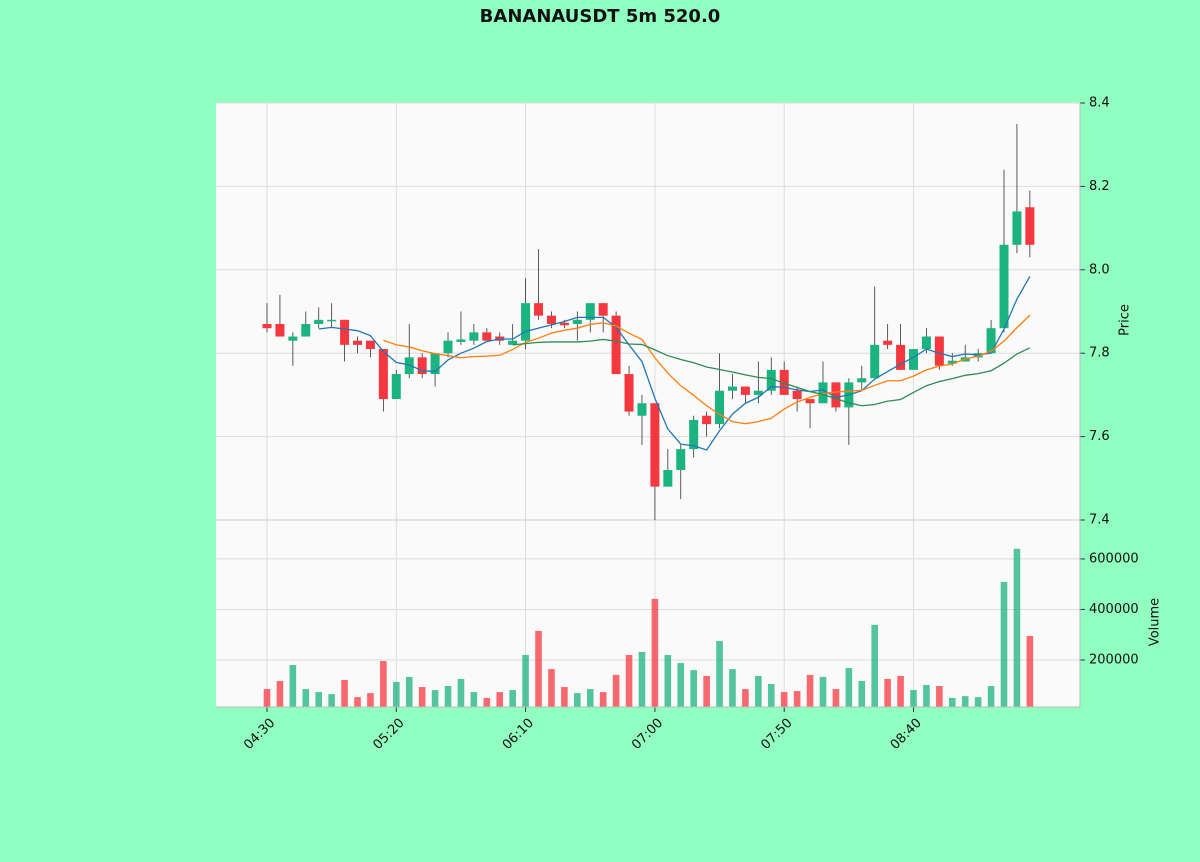 Image resolution: width=1200 pixels, height=862 pixels. I want to click on y-axis-label: Price, so click(1125, 320).